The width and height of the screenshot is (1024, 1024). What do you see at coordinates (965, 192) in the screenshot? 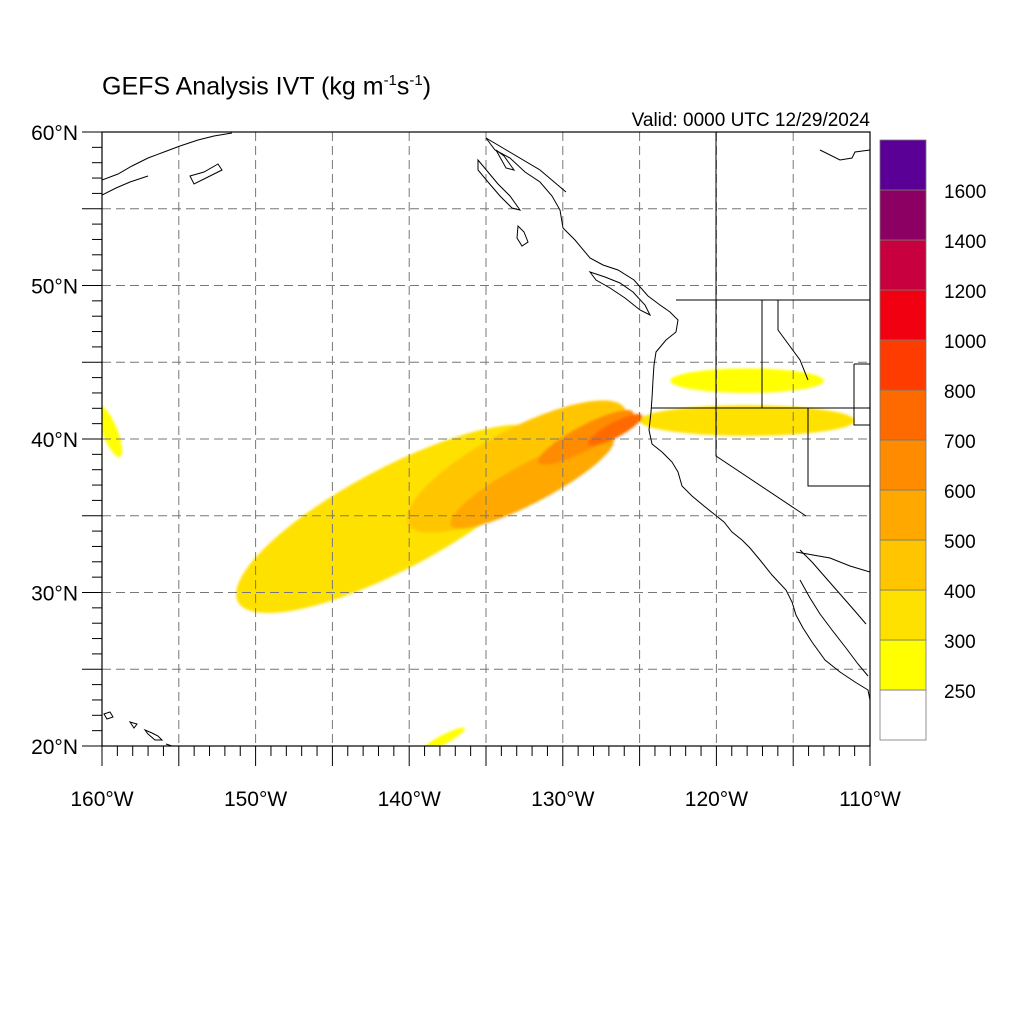
I see `colorbar-label: 1600` at bounding box center [965, 192].